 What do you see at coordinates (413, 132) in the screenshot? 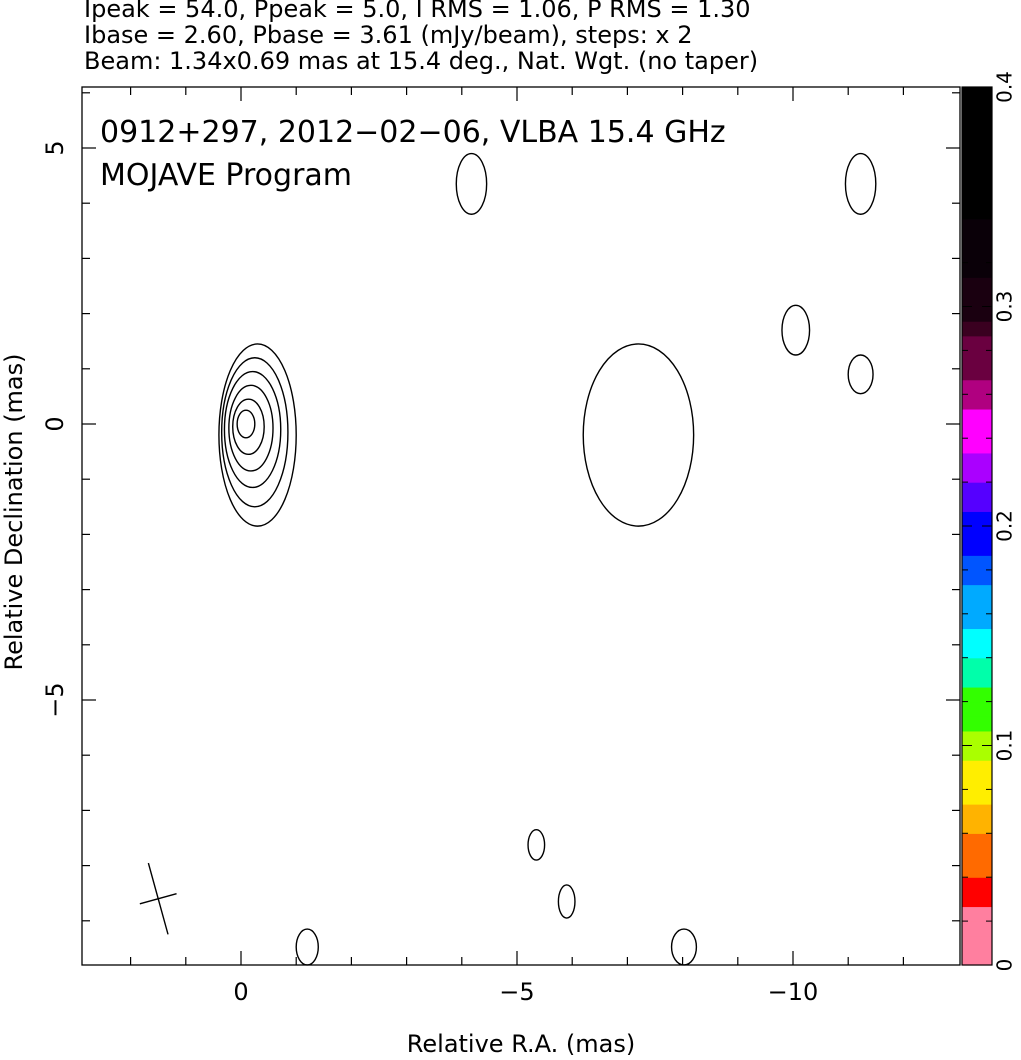
I see `plot-title-line: 0912+297, 2012−02−06, VLBA 15.4 GHz` at bounding box center [413, 132].